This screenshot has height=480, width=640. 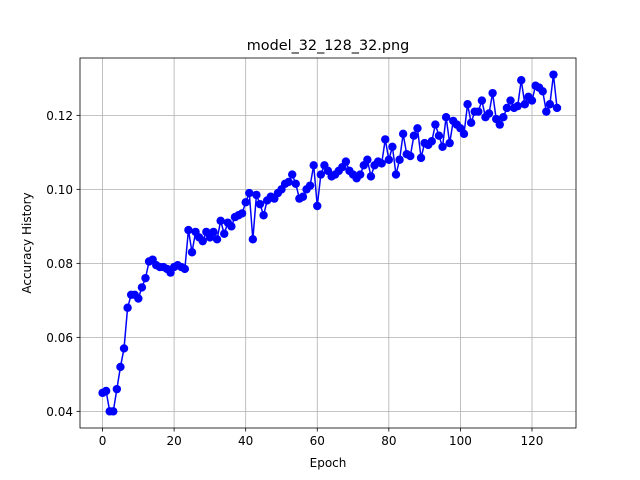 I want to click on y-tick-label: 0.10, so click(x=59, y=190).